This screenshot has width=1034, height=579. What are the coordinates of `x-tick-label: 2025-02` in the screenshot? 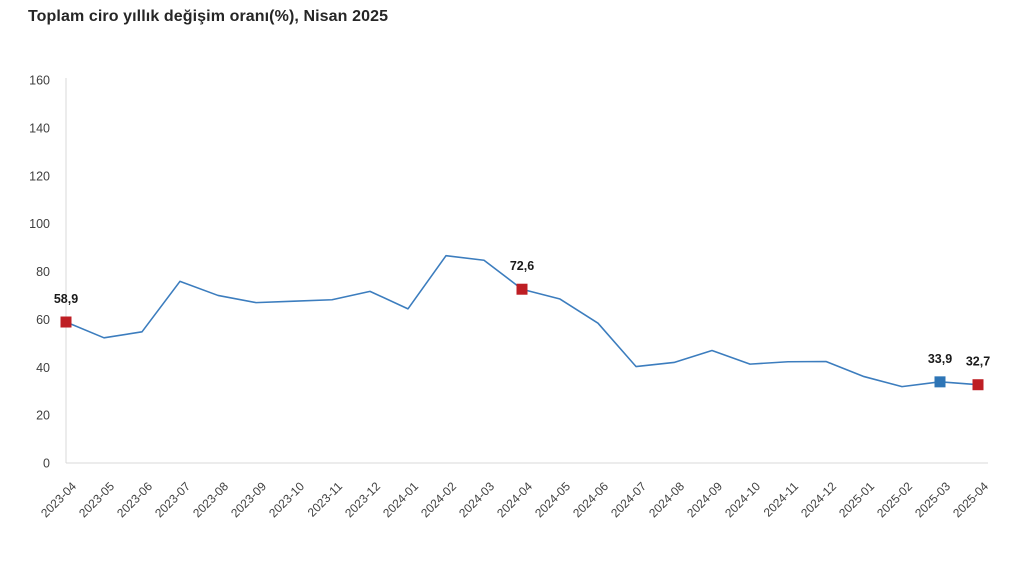 It's located at (894, 499).